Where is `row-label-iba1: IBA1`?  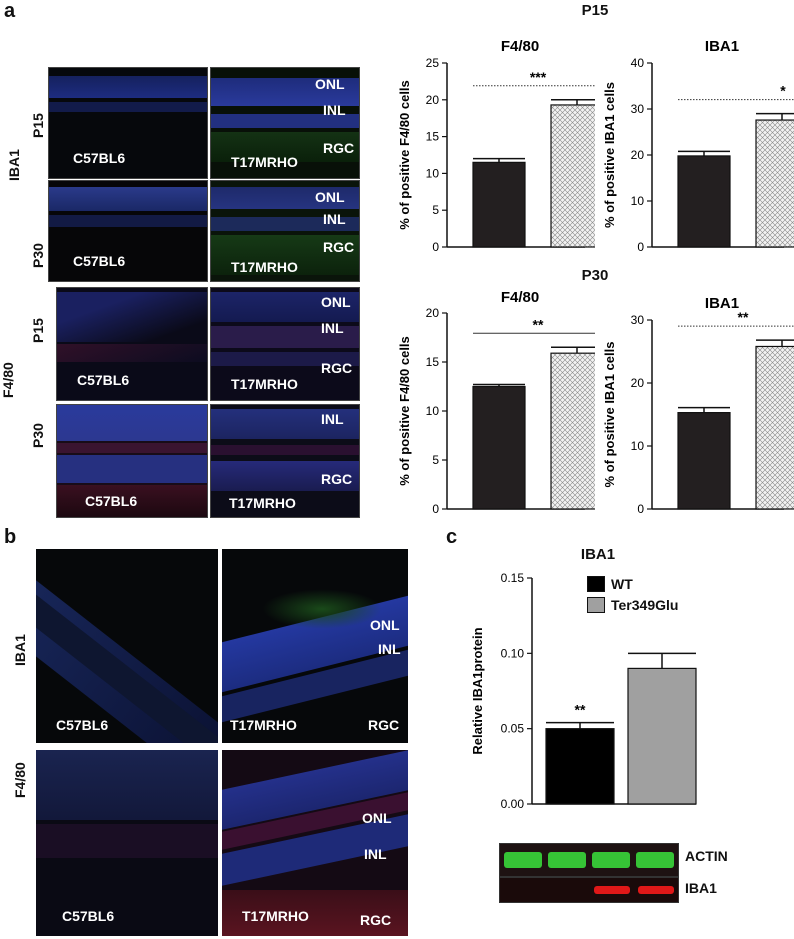 row-label-iba1: IBA1 is located at coordinates (14, 165).